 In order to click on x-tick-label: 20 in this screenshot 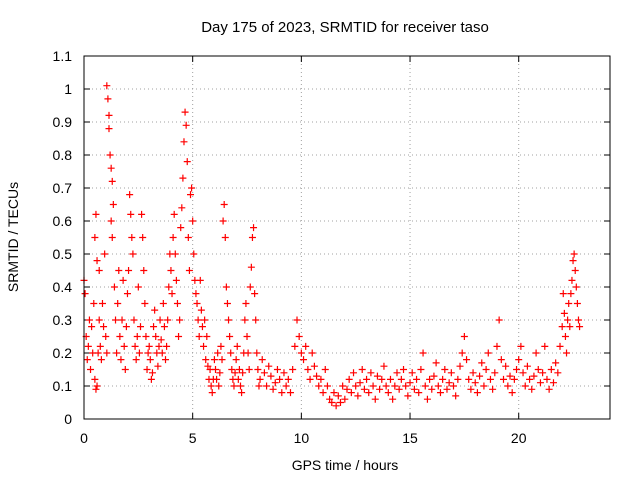, I will do `click(519, 438)`.